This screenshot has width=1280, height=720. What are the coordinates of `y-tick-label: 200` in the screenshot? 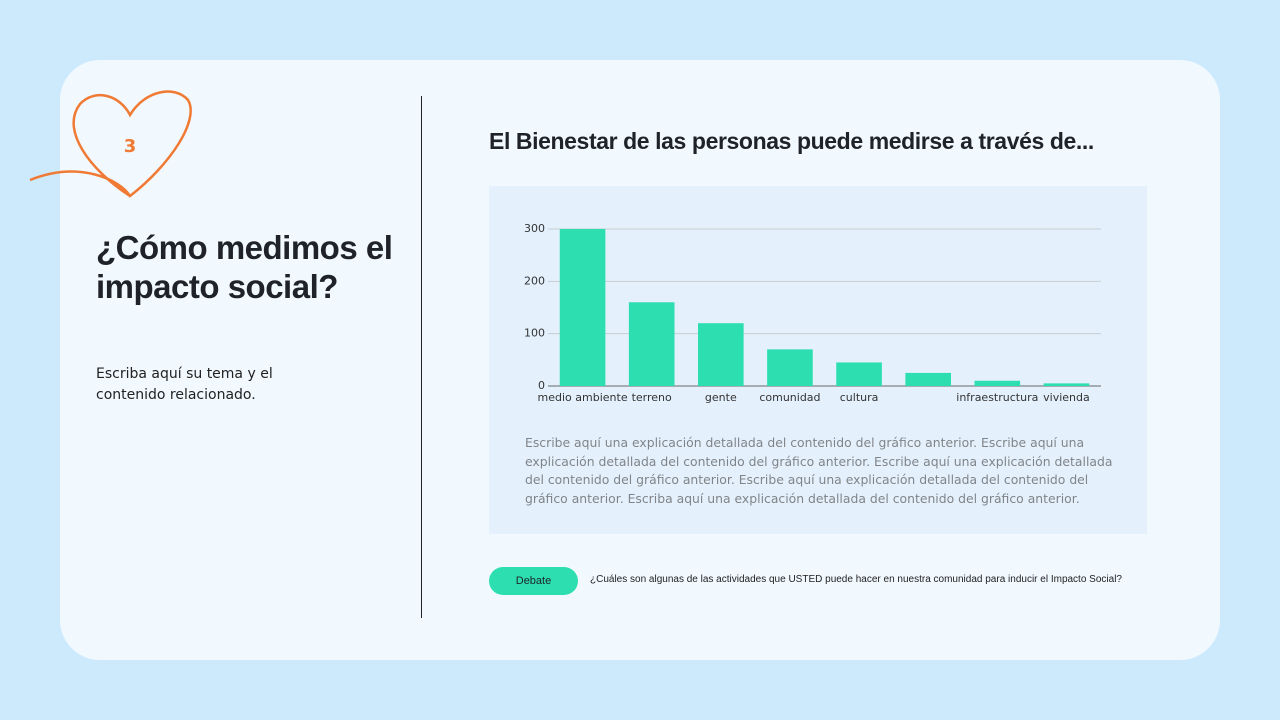 It's located at (534, 280).